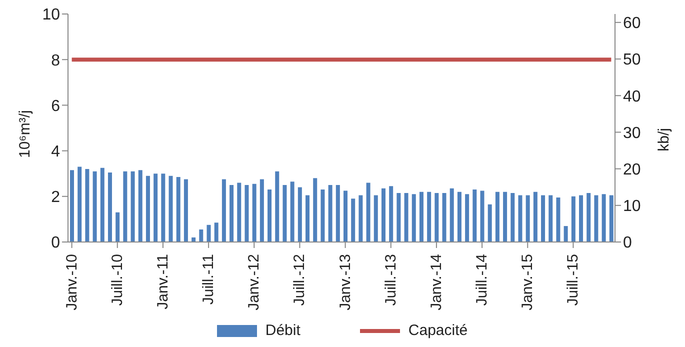 This screenshot has width=685, height=347. I want to click on y-axis-title: 10⁶m³/j, so click(25, 134).